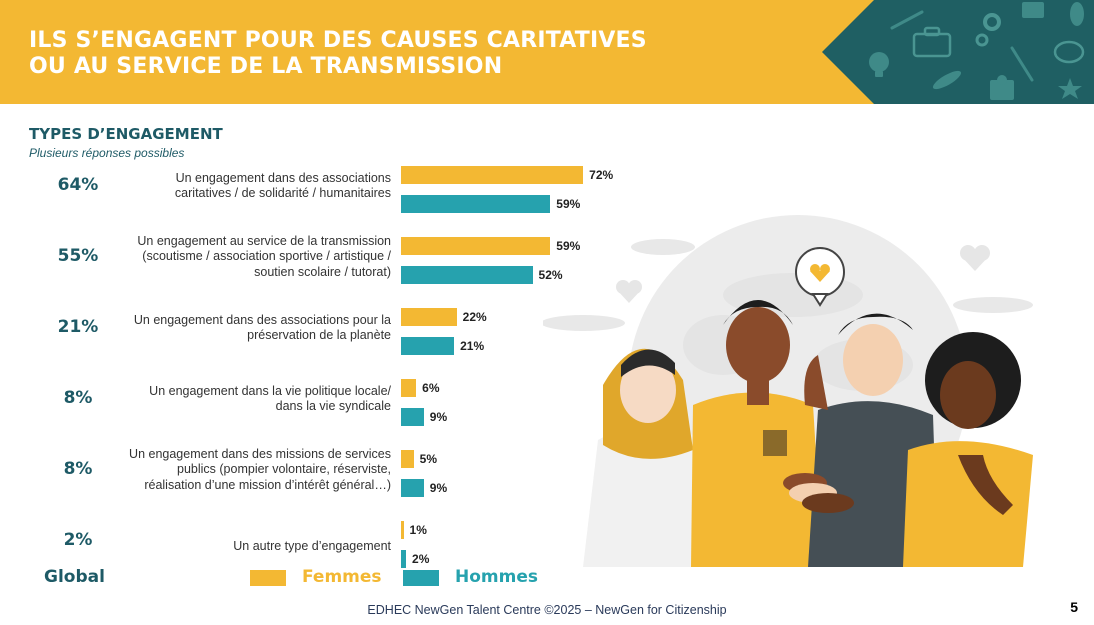 This screenshot has height=625, width=1094. Describe the element at coordinates (1074, 607) in the screenshot. I see `page-number: 5` at that location.